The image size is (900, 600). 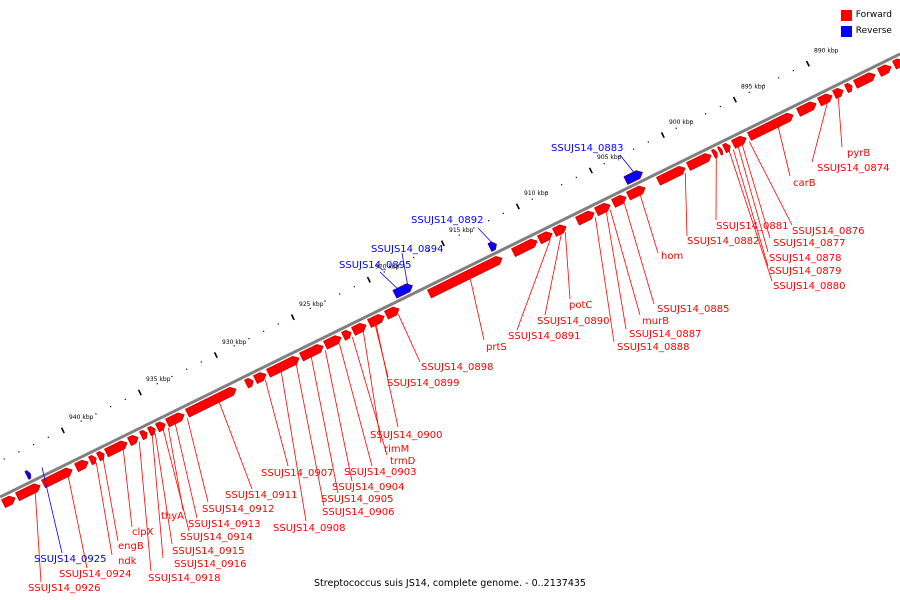 What do you see at coordinates (423, 383) in the screenshot?
I see `gene-label: SSUJS14_0899` at bounding box center [423, 383].